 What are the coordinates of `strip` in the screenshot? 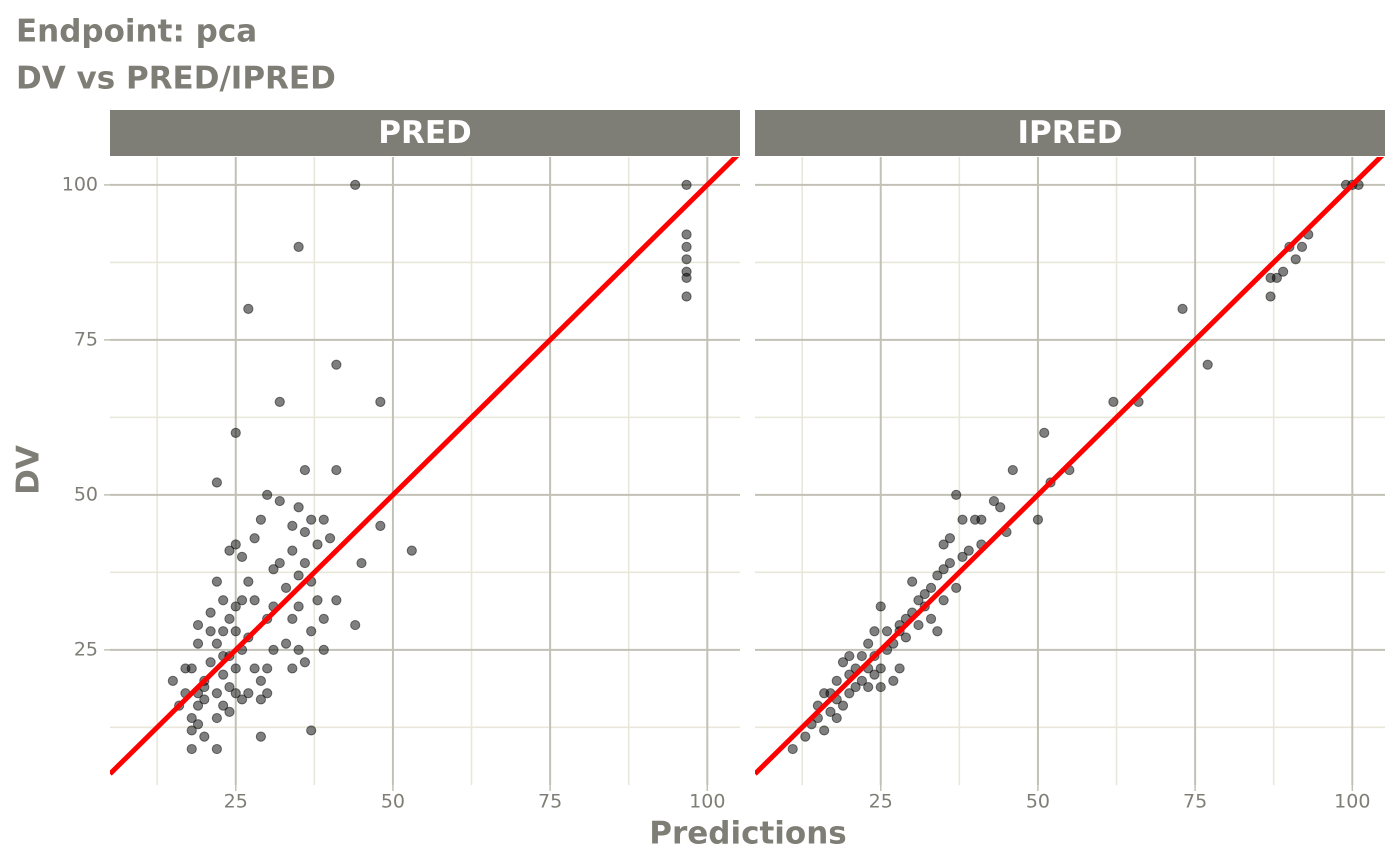 It's located at (425, 133).